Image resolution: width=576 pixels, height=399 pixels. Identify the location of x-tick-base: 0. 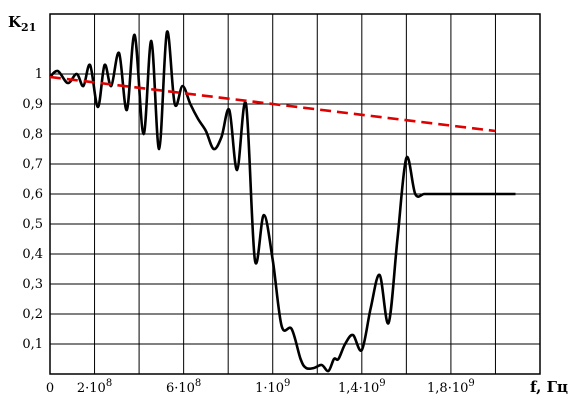
(50, 388).